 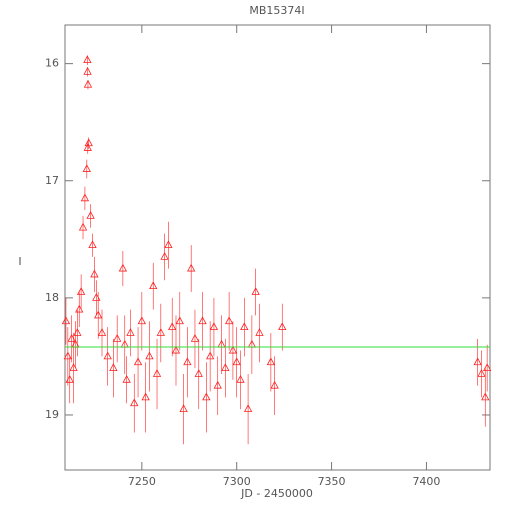 What do you see at coordinates (276, 493) in the screenshot?
I see `x-axis-label: JD - 2450000` at bounding box center [276, 493].